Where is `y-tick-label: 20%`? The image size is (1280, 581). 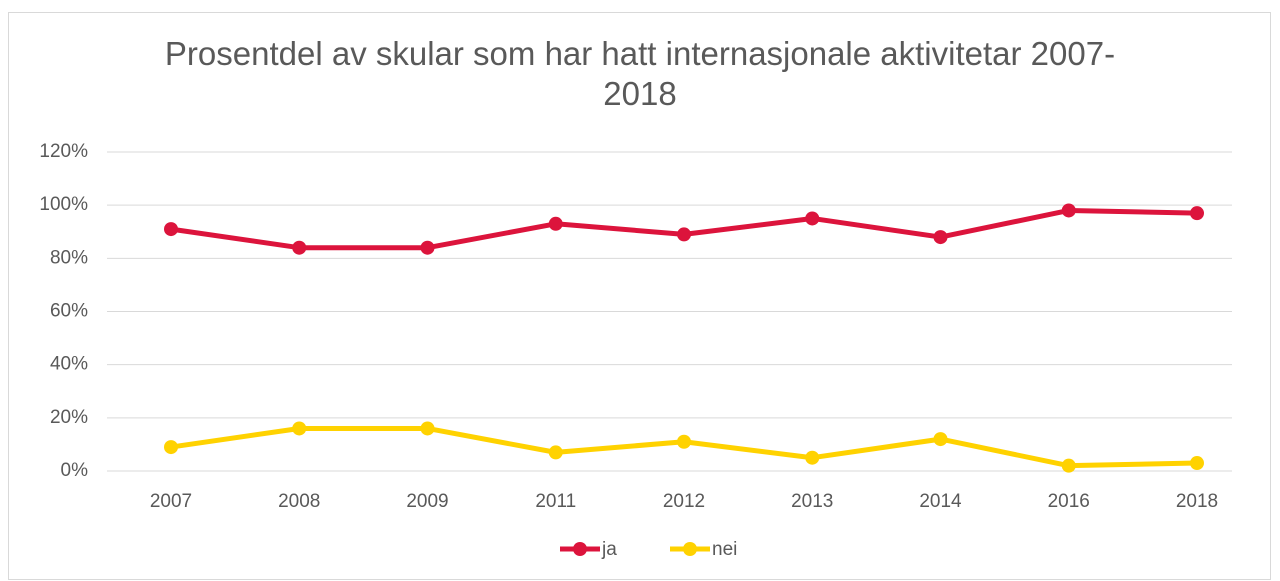
y-tick-label: 20% is located at coordinates (69, 417).